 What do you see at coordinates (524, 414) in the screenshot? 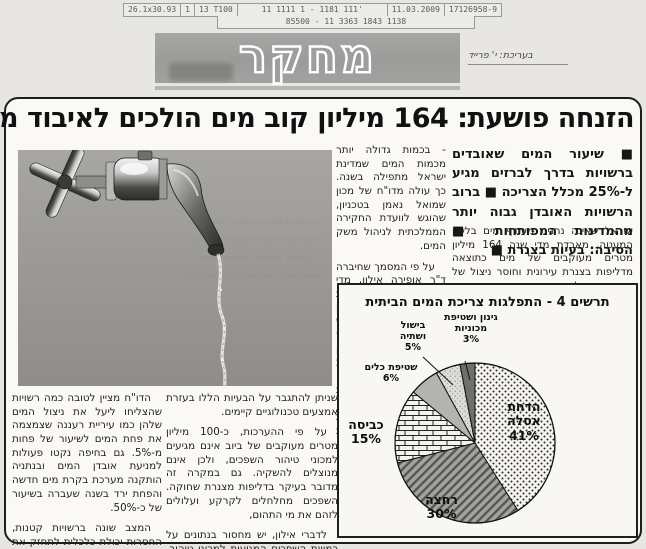
I see `slice-name: הדחת אסלה` at bounding box center [524, 414].